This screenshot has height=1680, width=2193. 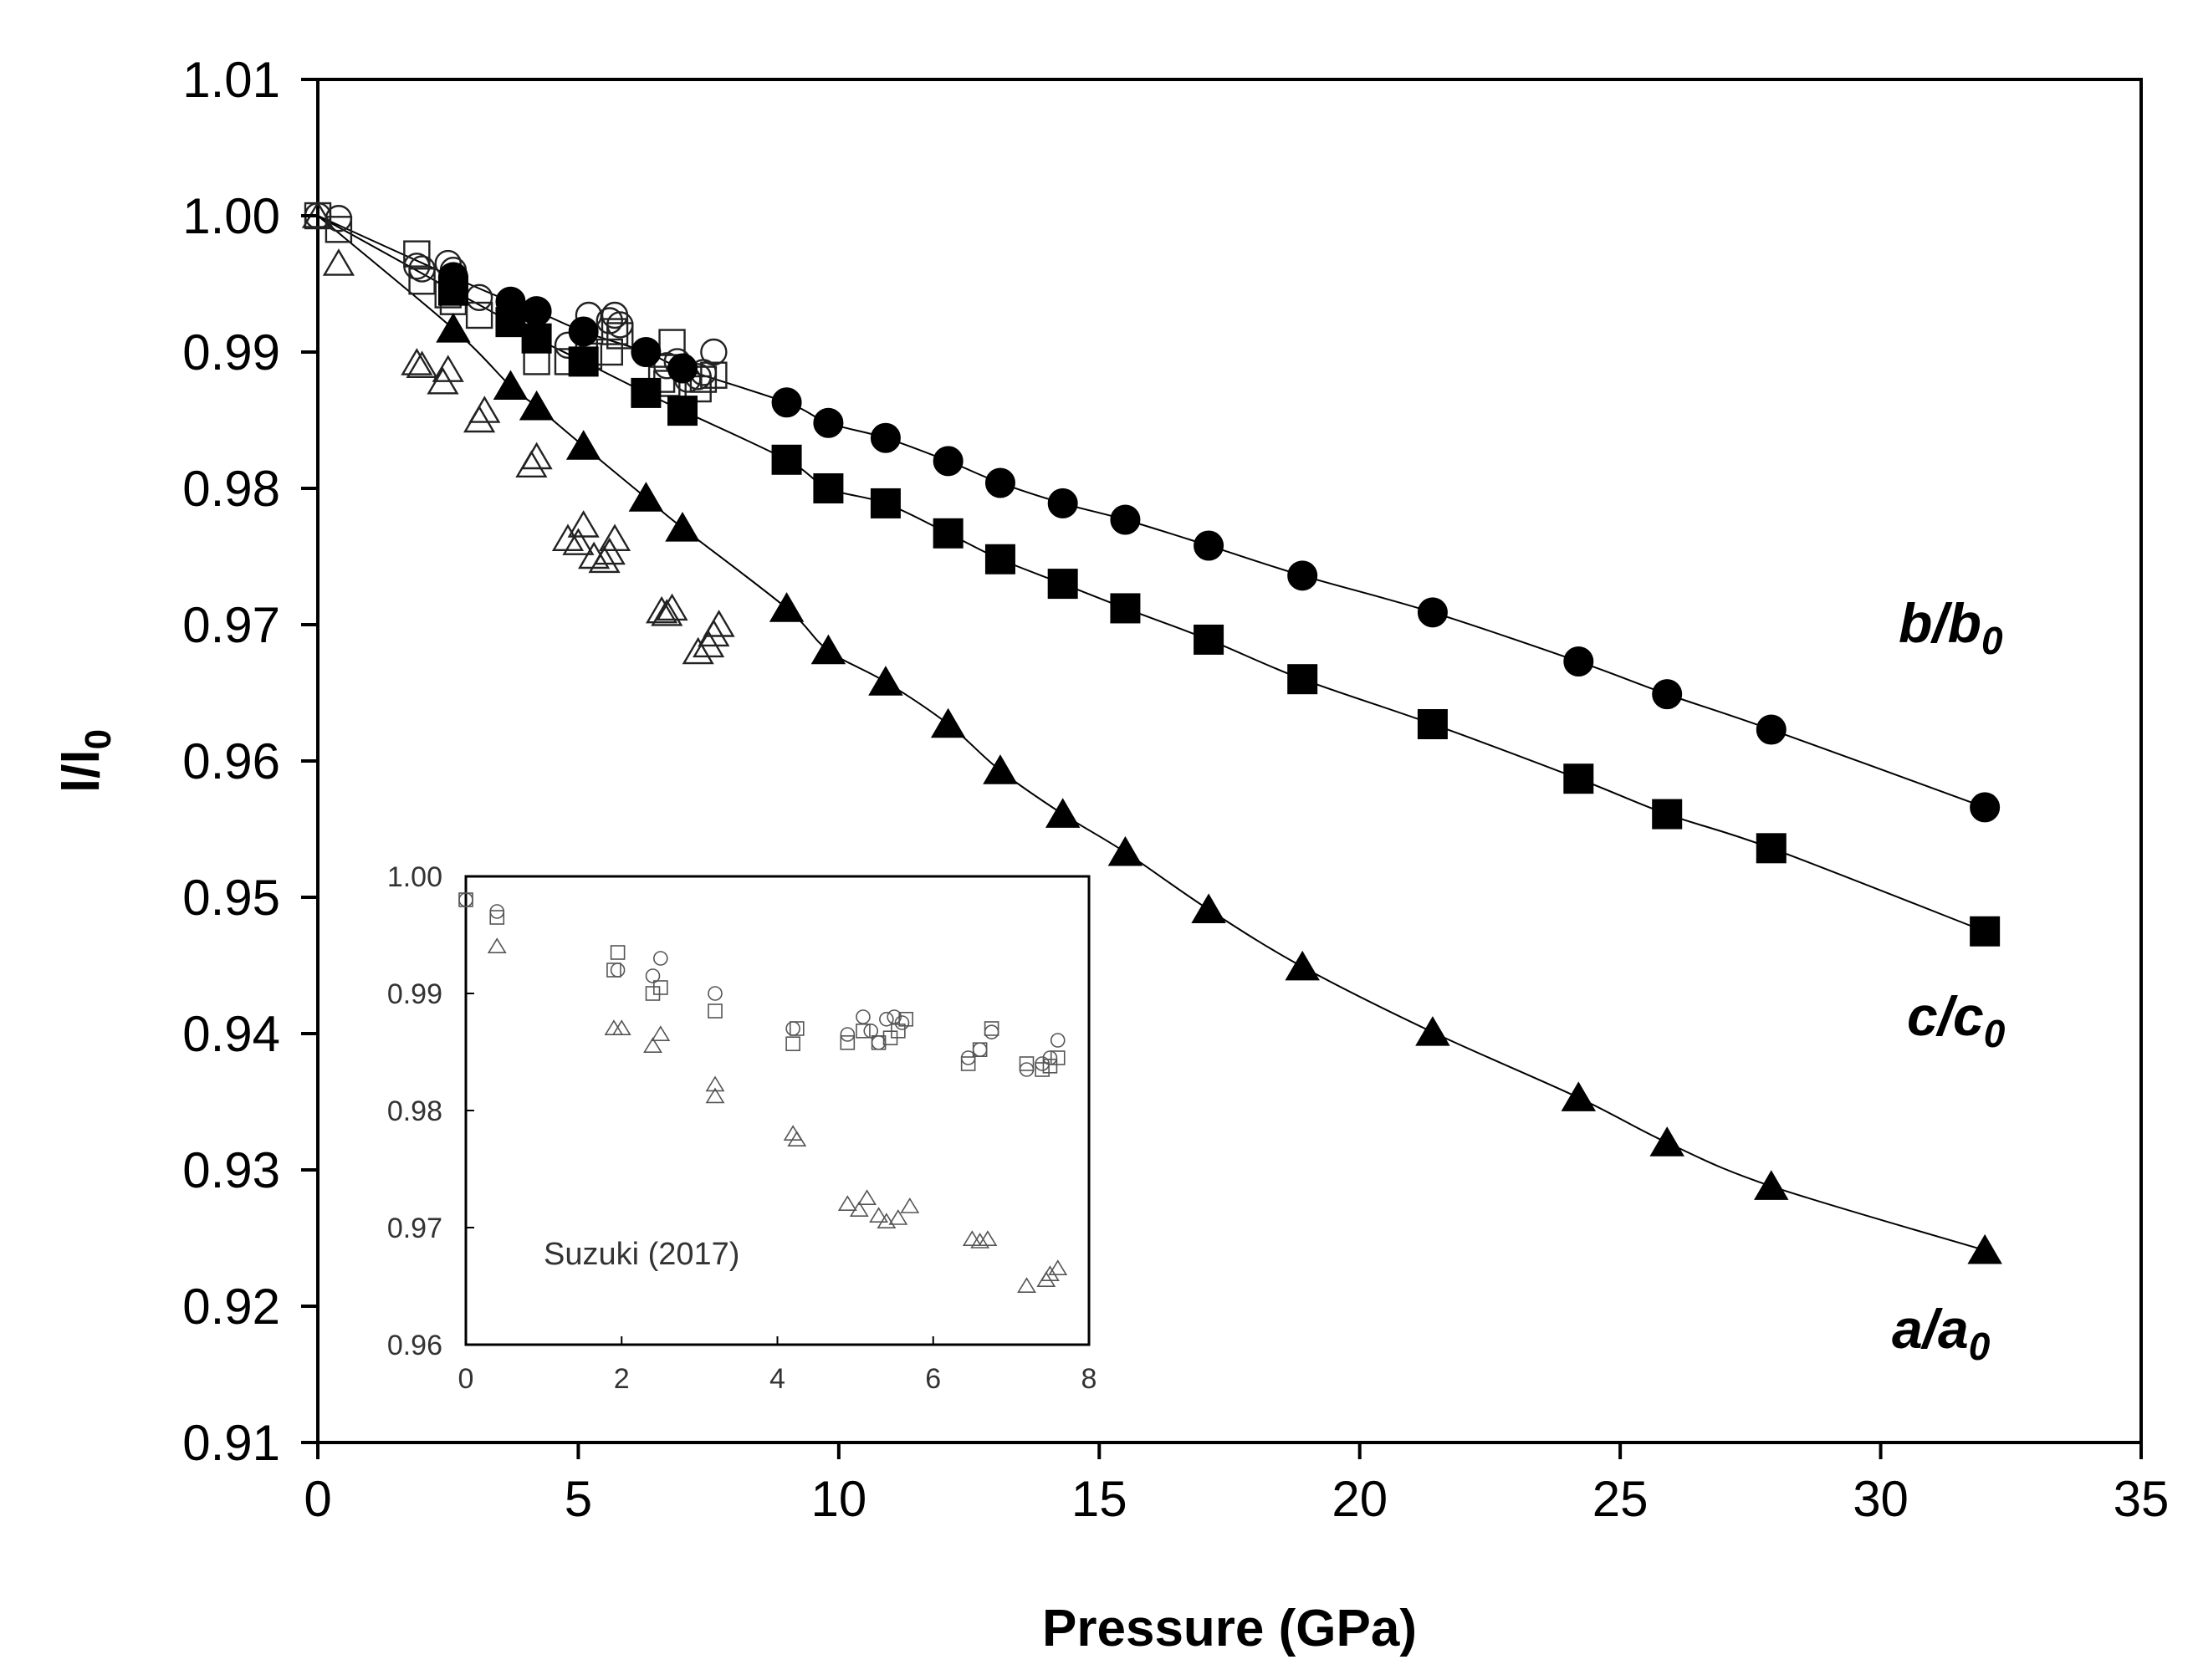 What do you see at coordinates (1229, 1628) in the screenshot?
I see `x-axis-title: Pressure (GPa)` at bounding box center [1229, 1628].